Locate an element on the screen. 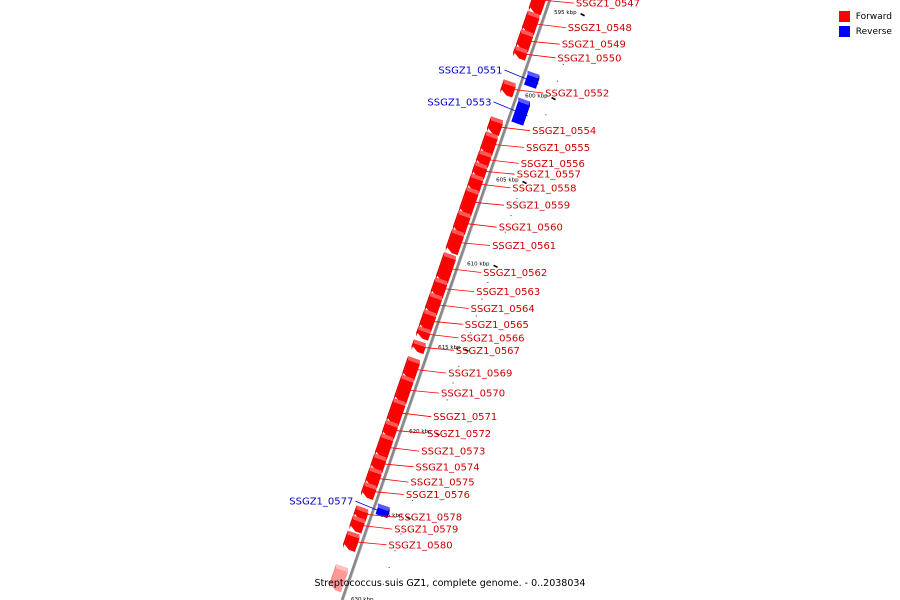  gene-label-SSGZ1_0563: SSGZ1_0563 is located at coordinates (508, 292).